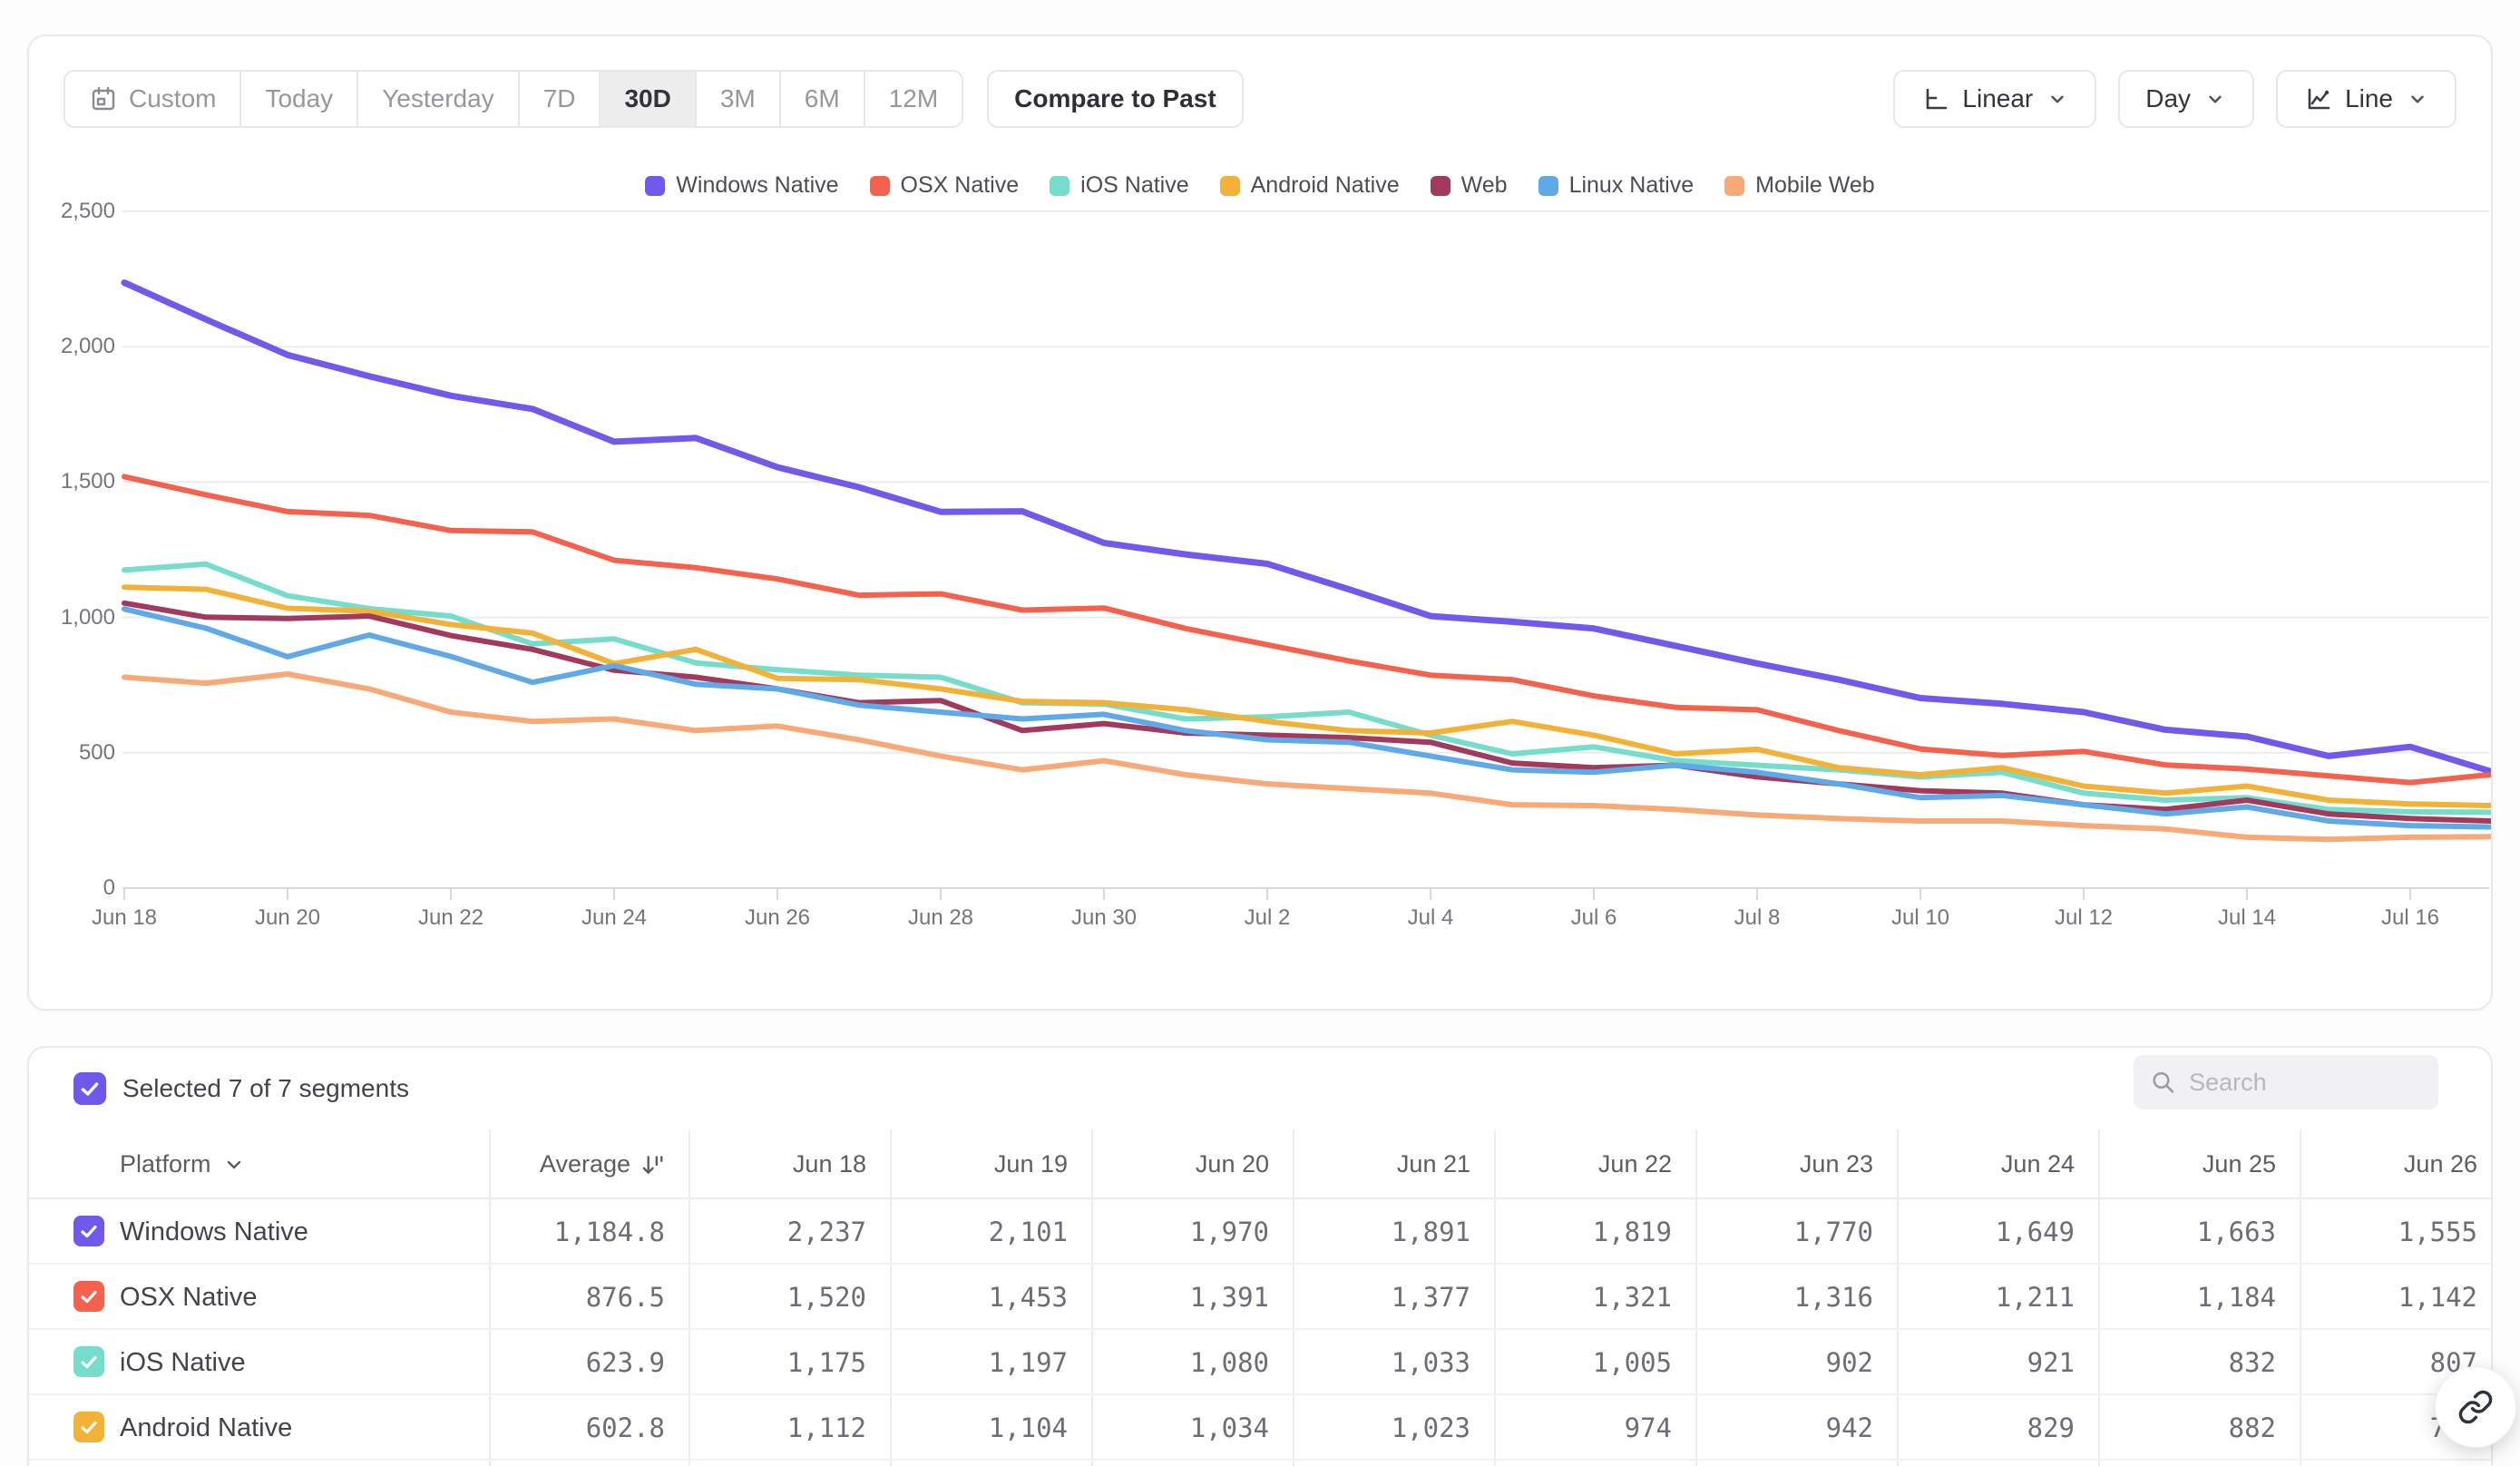 This screenshot has width=2520, height=1466. Describe the element at coordinates (1382, 1164) in the screenshot. I see `column-header-jun-21: Jun 21` at that location.